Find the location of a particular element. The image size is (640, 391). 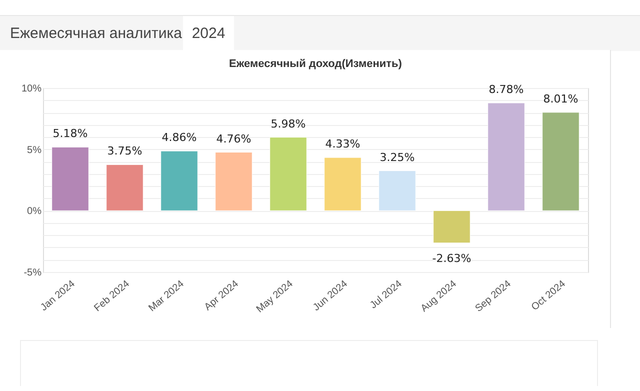

data-label: -2.63% is located at coordinates (452, 258).